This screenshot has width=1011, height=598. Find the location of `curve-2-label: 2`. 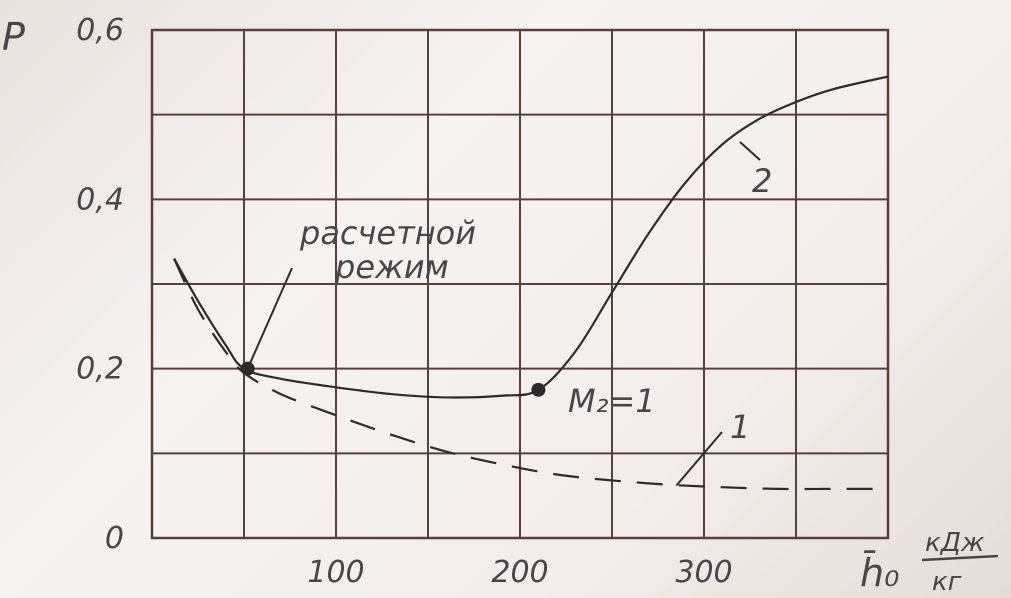

curve-2-label: 2 is located at coordinates (762, 181).